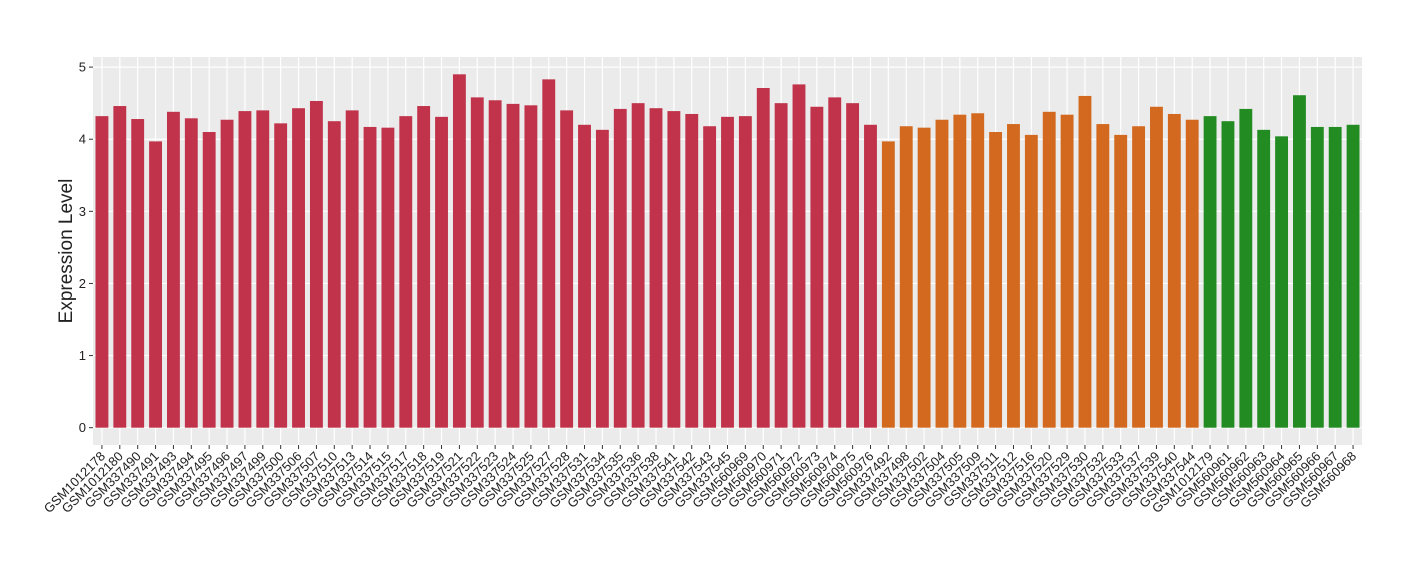  What do you see at coordinates (82, 355) in the screenshot?
I see `y-tick-label: 1` at bounding box center [82, 355].